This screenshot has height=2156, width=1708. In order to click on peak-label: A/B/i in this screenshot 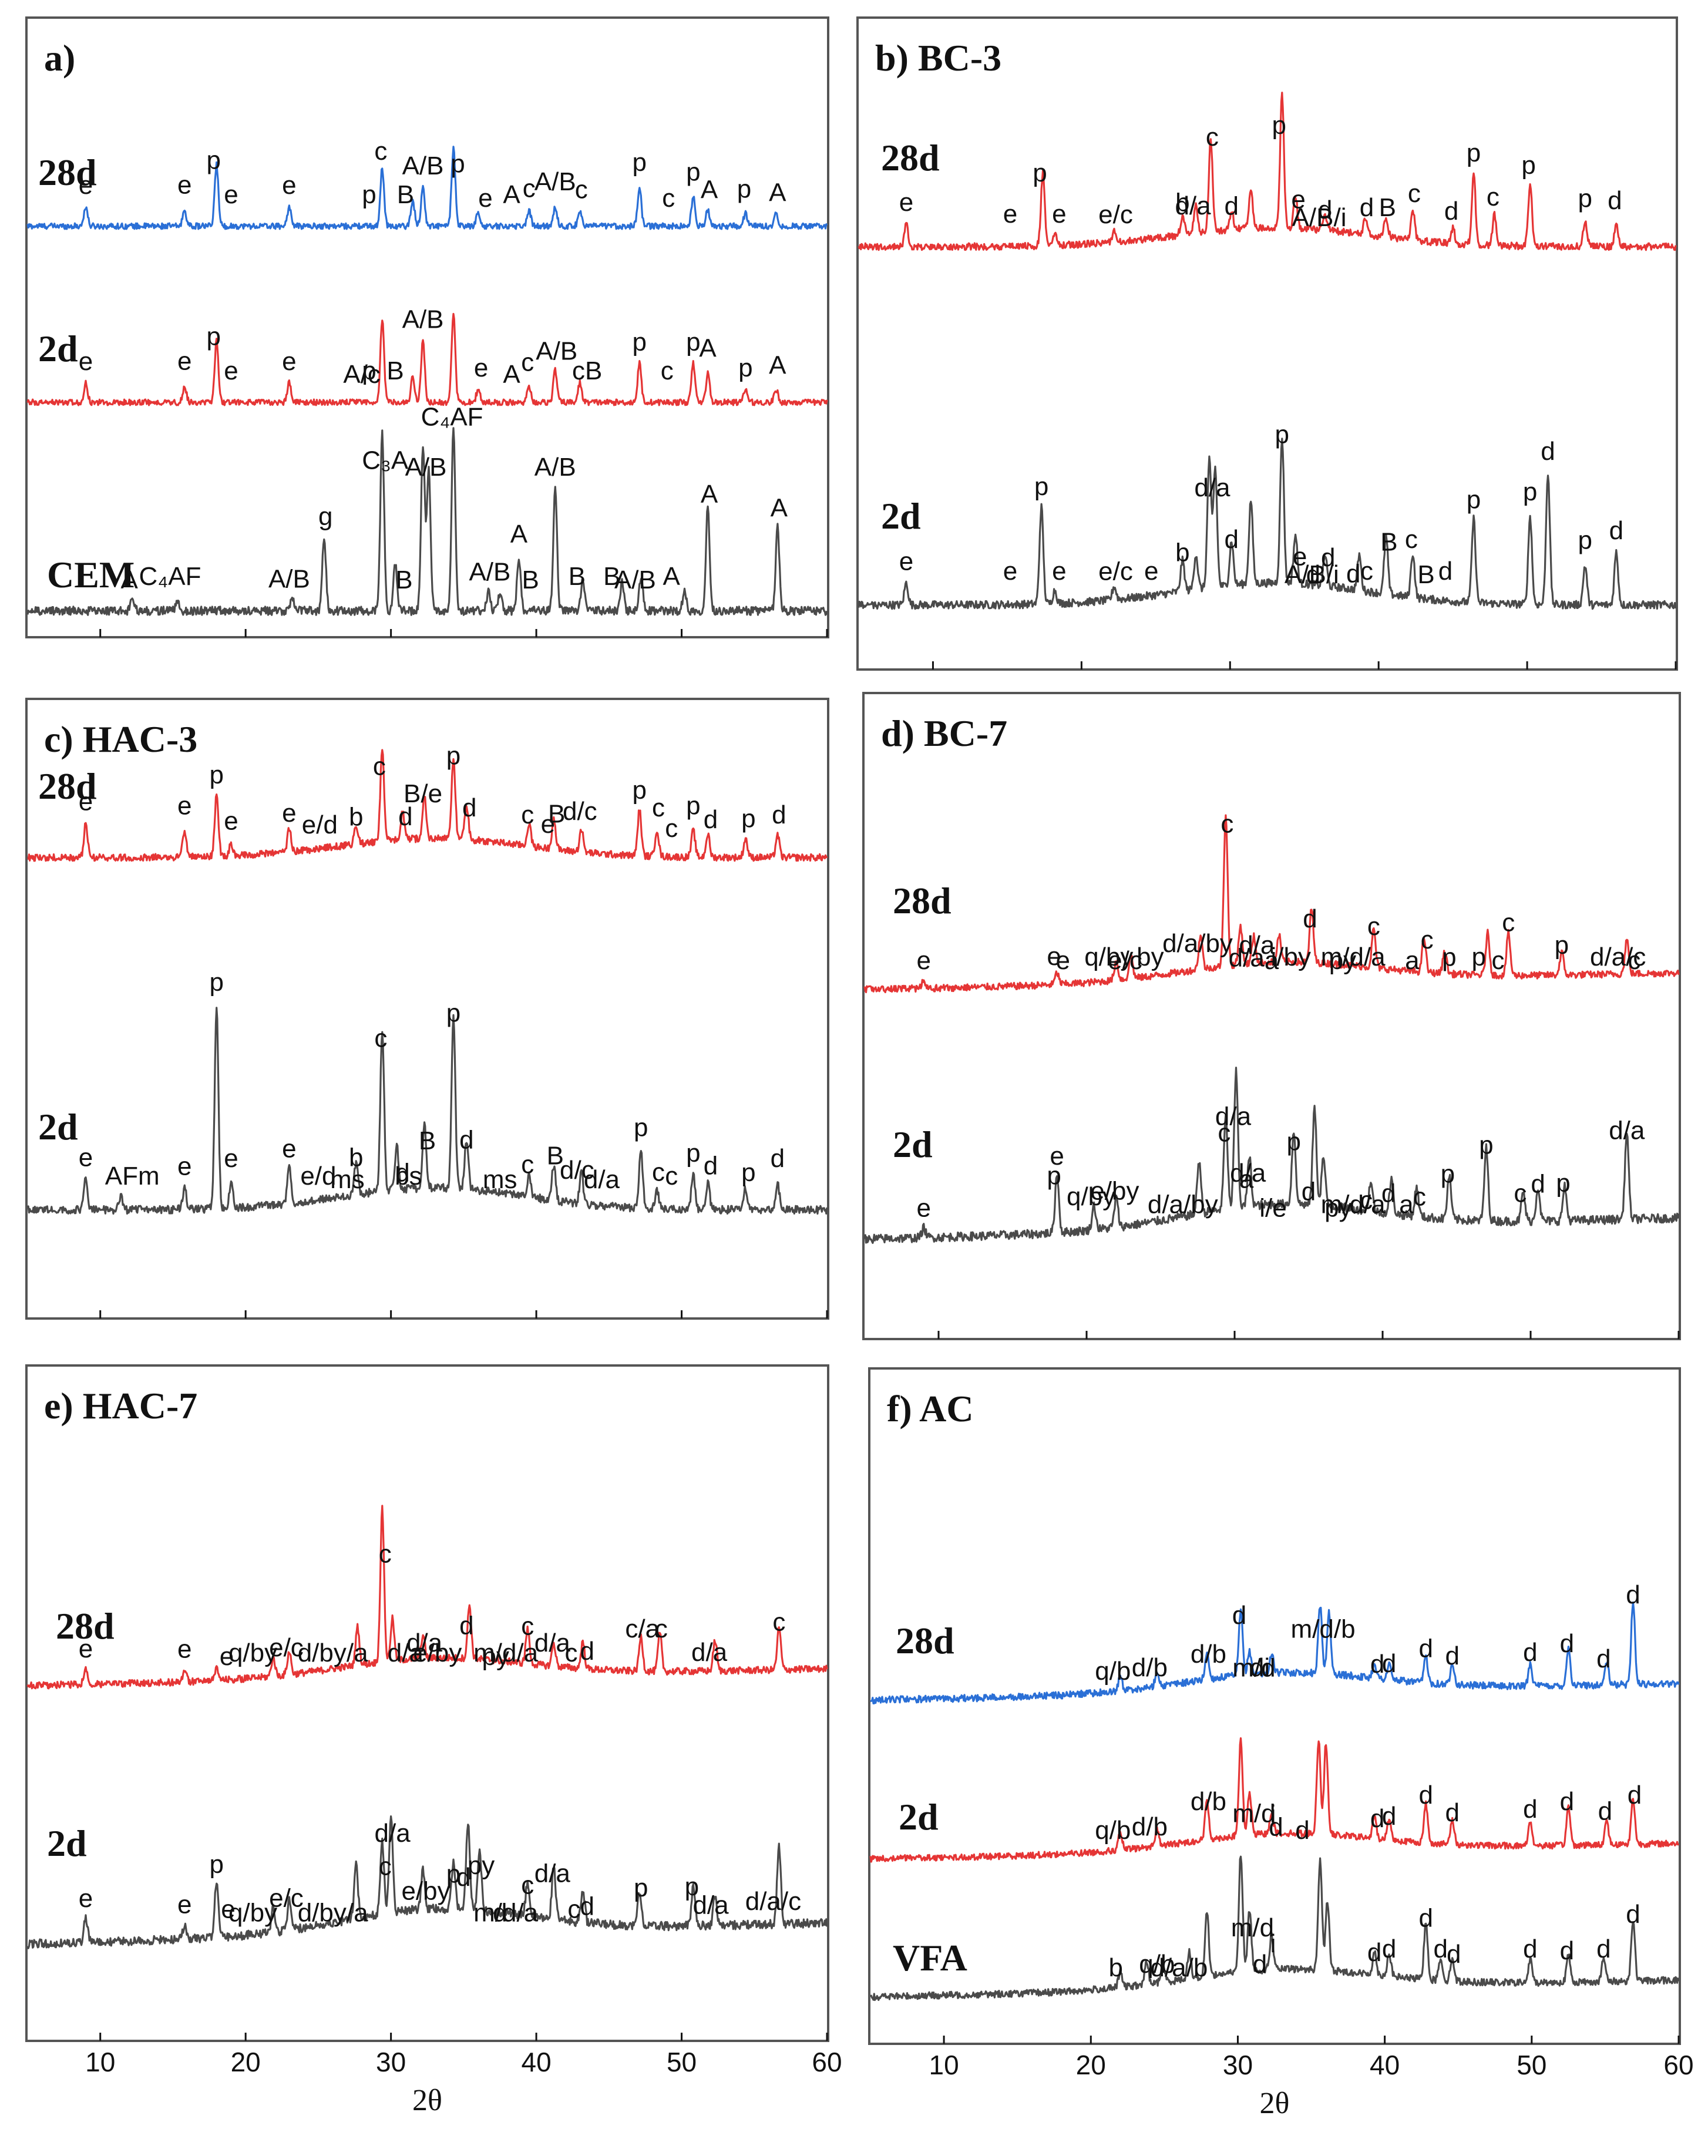, I will do `click(1312, 574)`.